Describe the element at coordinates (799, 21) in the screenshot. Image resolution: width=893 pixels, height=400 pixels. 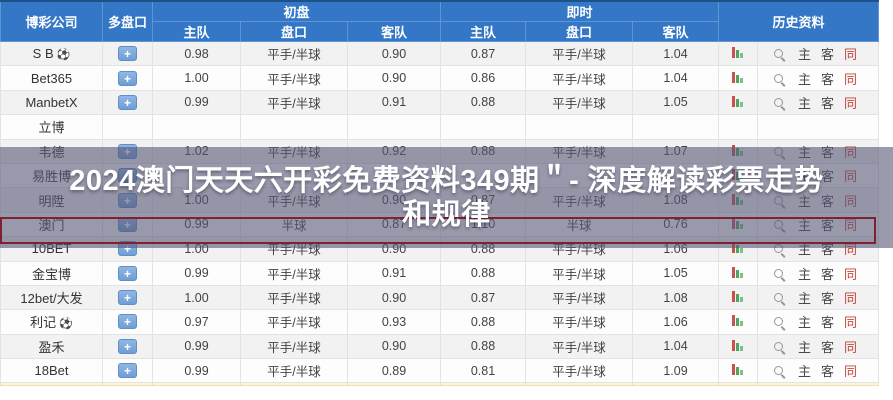
I see `col-header-history: 历史资料` at that location.